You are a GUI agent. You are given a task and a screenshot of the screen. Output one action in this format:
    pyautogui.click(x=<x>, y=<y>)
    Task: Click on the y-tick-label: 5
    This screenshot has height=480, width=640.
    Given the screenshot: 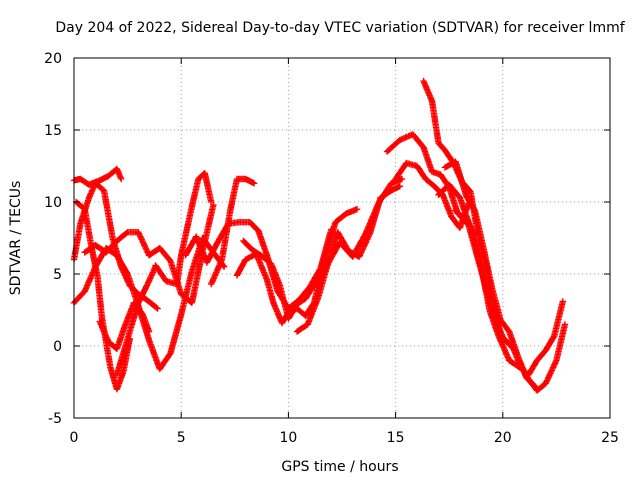 What is the action you would take?
    pyautogui.click(x=57, y=275)
    